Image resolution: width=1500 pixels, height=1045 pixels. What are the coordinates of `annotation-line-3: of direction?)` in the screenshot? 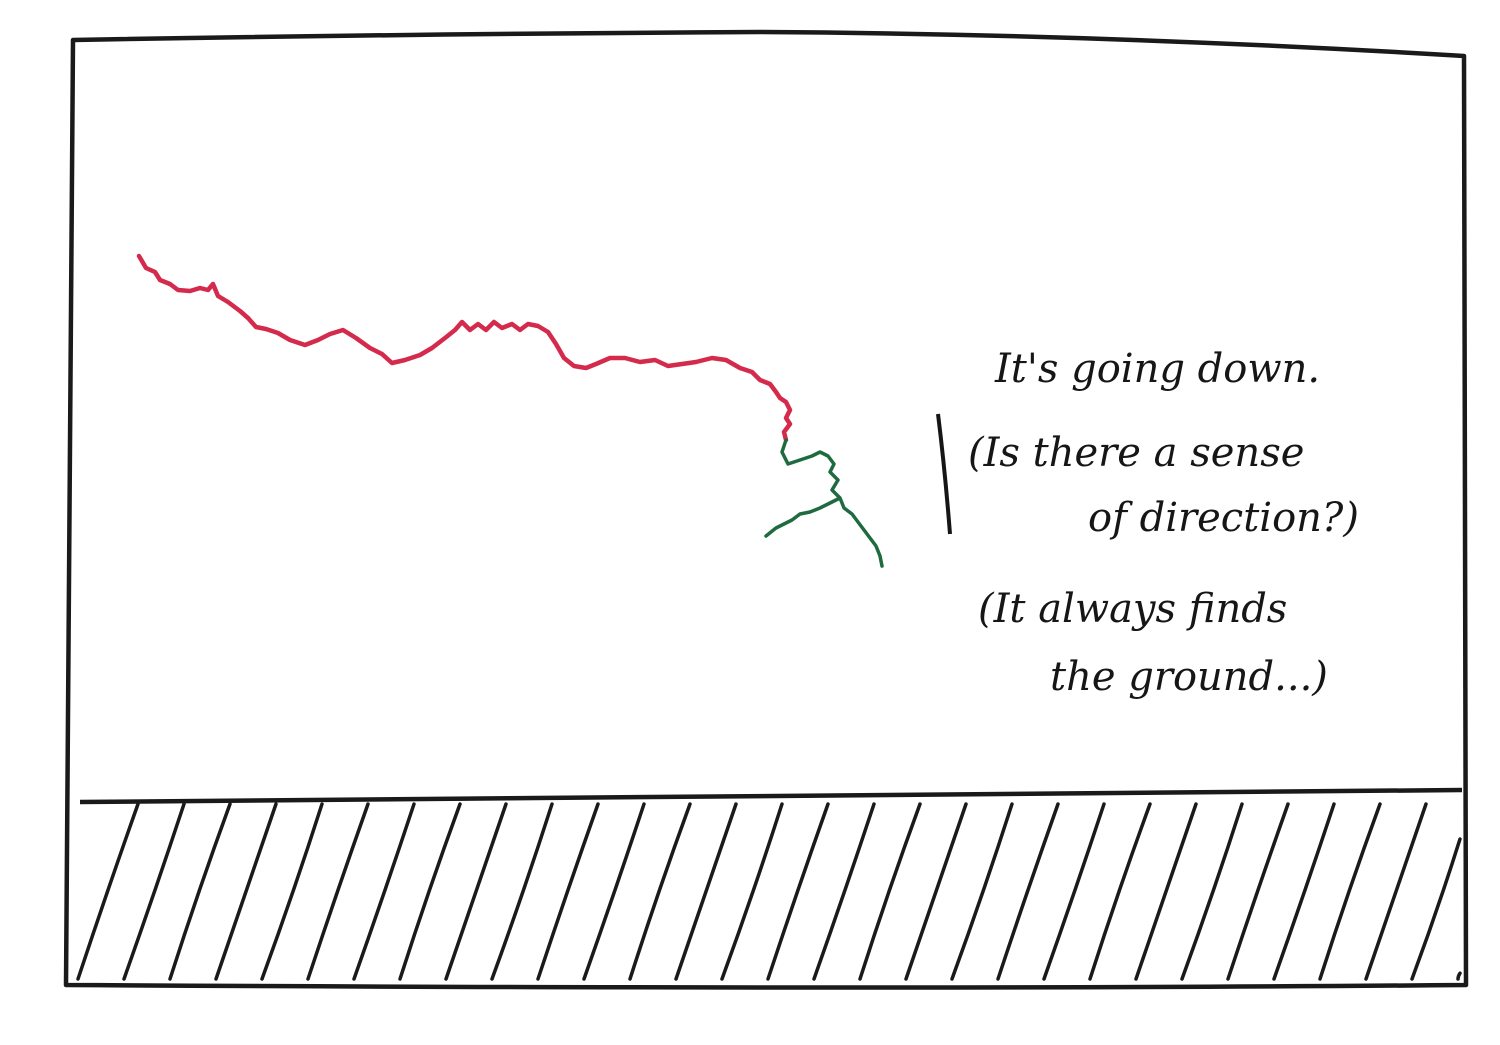 It's located at (1223, 518).